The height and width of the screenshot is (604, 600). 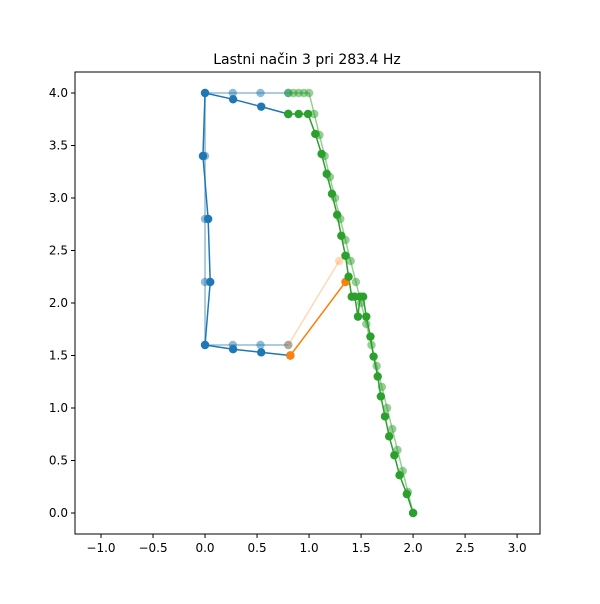 I want to click on x-tick-label: 1.0, so click(x=309, y=548).